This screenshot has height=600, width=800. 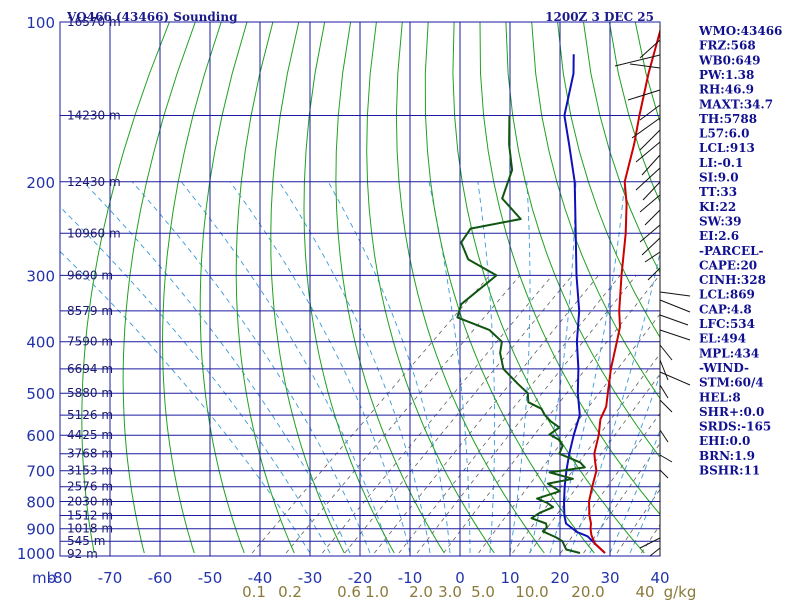 What do you see at coordinates (731, 412) in the screenshot?
I see `index-item: SHR+:0.0` at bounding box center [731, 412].